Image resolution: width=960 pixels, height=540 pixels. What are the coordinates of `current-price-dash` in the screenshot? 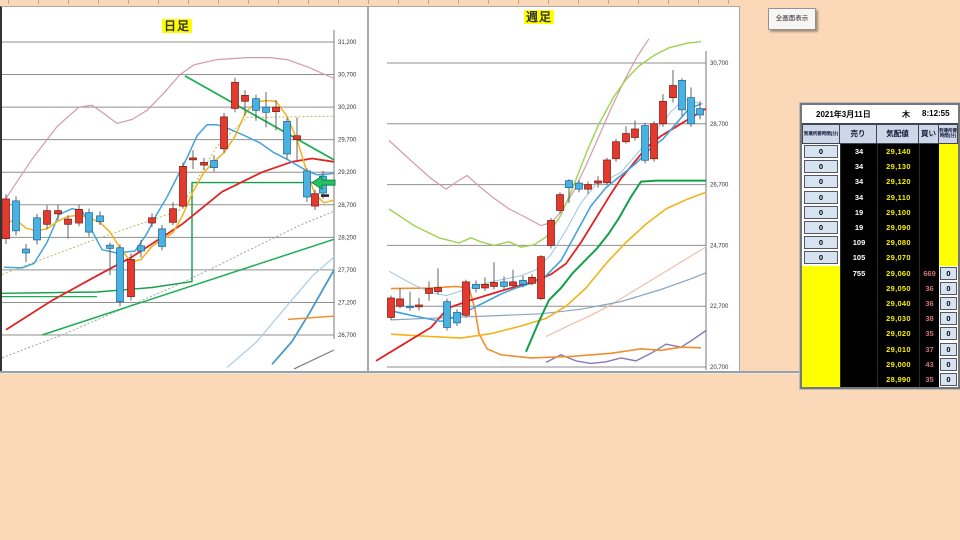 It's located at (325, 195).